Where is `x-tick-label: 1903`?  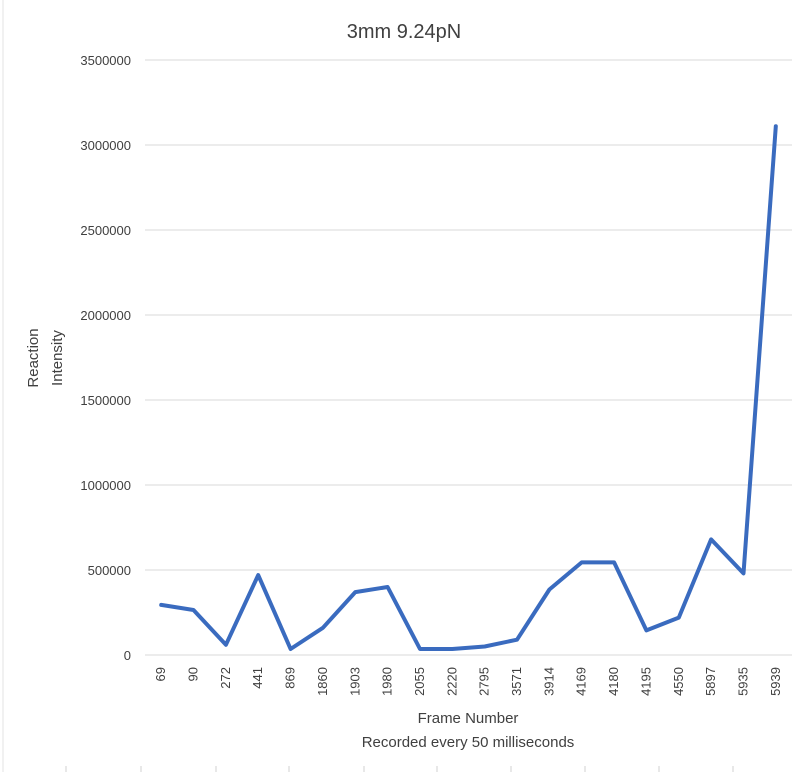 x-tick-label: 1903 is located at coordinates (354, 681).